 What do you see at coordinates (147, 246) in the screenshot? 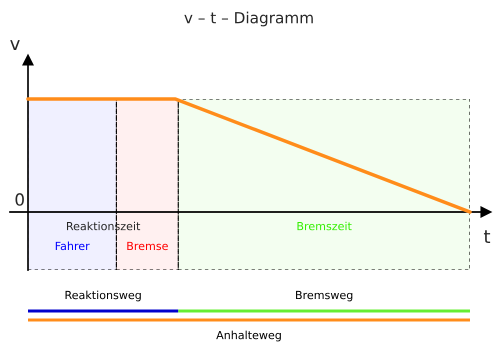
I see `series-label: Bremse` at bounding box center [147, 246].